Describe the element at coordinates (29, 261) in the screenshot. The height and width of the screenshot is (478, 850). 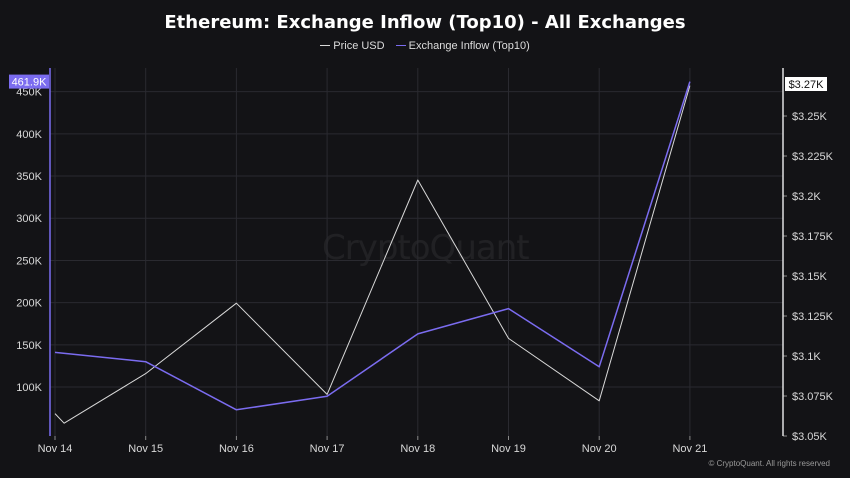
I see `y-left-tick-label: 250K` at that location.